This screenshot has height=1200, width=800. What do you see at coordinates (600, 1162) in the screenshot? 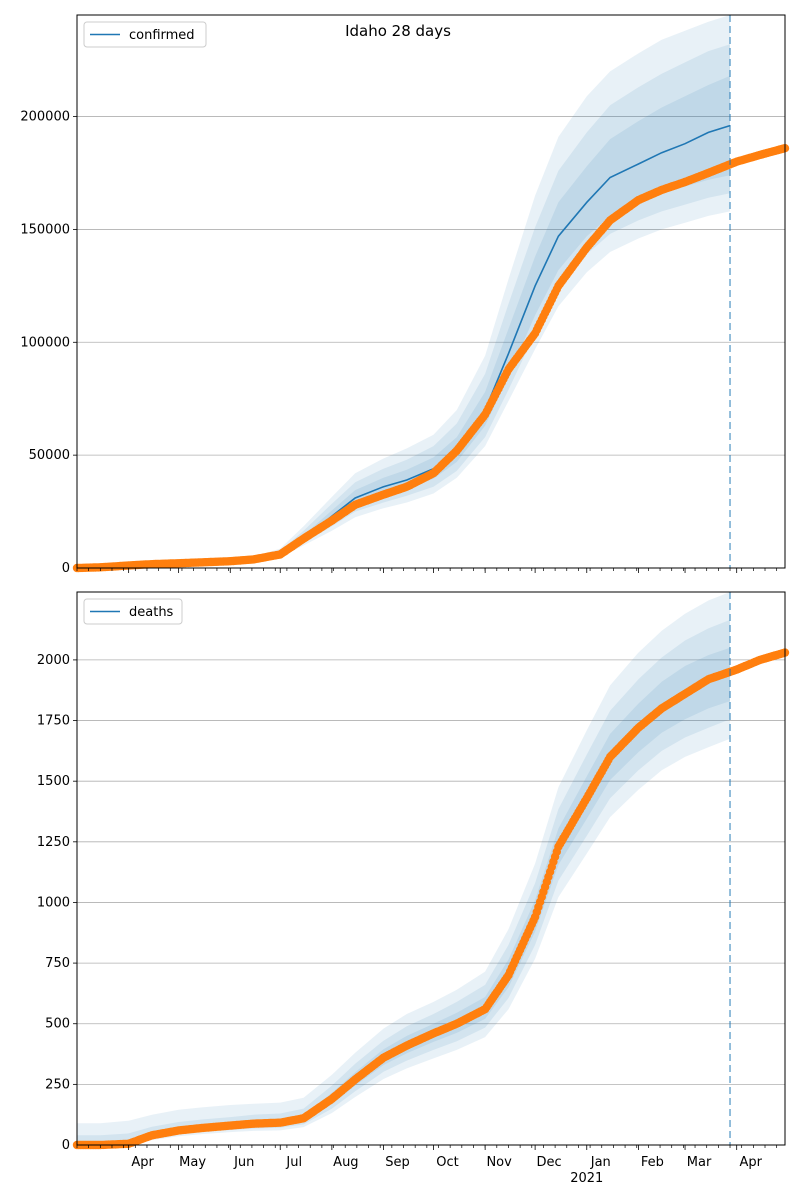
I see `x-tick-label: Jan` at bounding box center [600, 1162].